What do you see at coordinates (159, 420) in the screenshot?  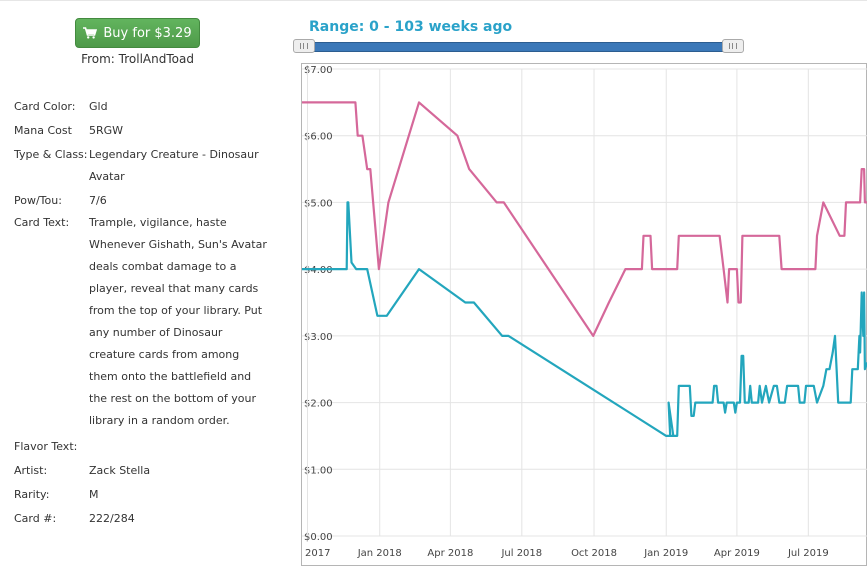 I see `detail-value-line: library in a random order.` at bounding box center [159, 420].